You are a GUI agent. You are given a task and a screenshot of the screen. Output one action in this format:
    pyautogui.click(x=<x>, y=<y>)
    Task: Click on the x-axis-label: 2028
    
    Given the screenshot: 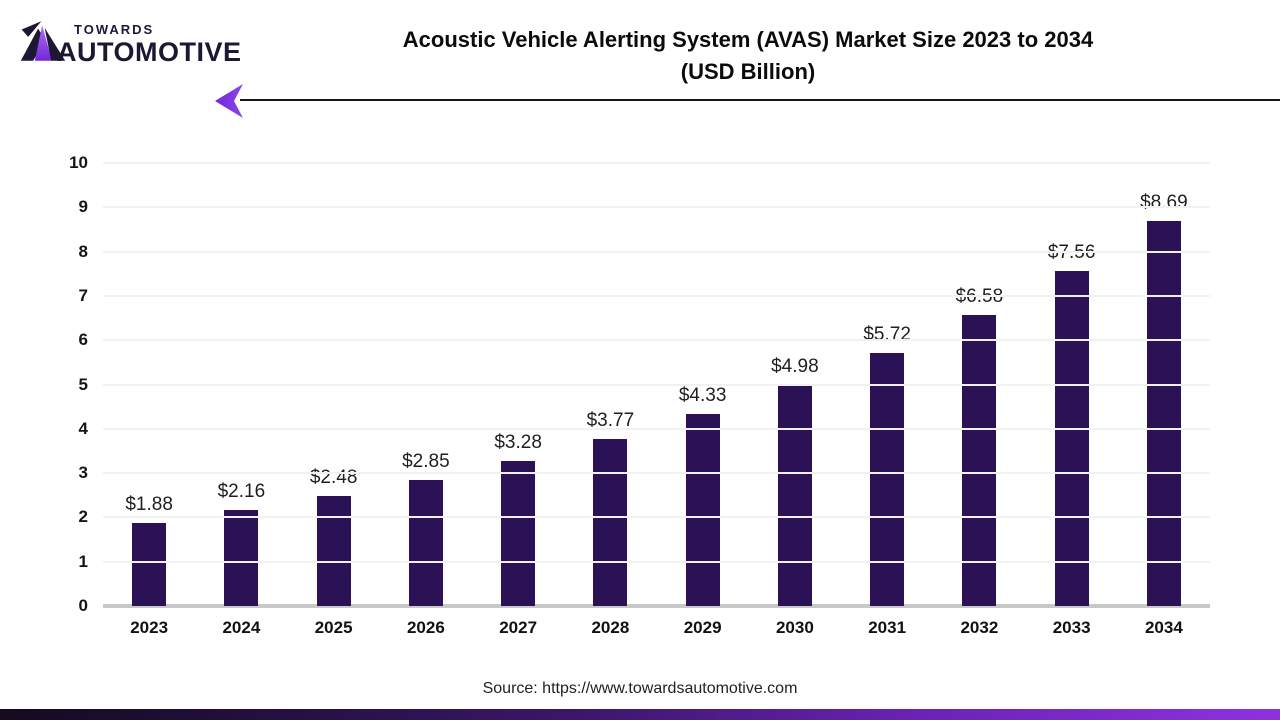 What is the action you would take?
    pyautogui.click(x=610, y=627)
    